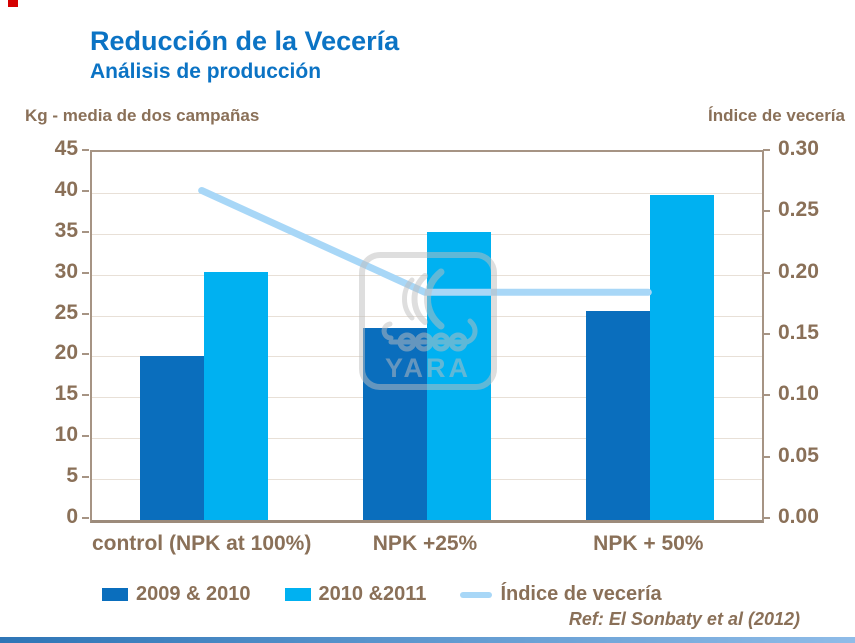  What do you see at coordinates (66, 435) in the screenshot?
I see `left-axis-tick-label: 10` at bounding box center [66, 435].